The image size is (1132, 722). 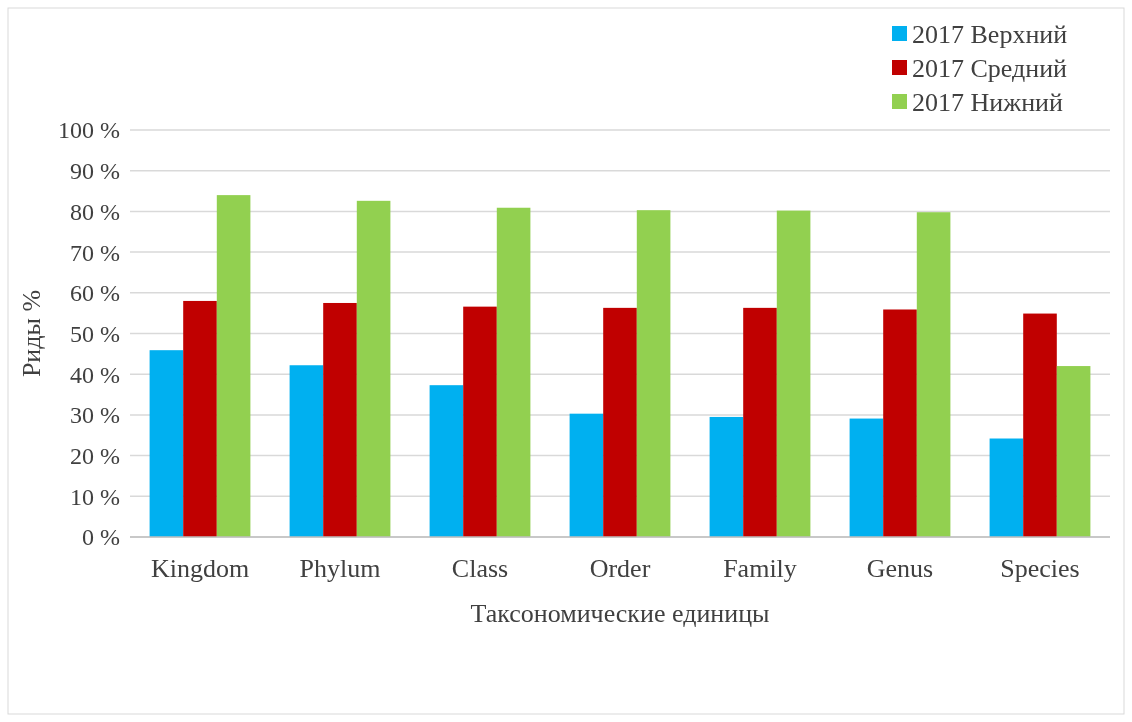 What do you see at coordinates (89, 130) in the screenshot?
I see `y-tick-label: 100 %` at bounding box center [89, 130].